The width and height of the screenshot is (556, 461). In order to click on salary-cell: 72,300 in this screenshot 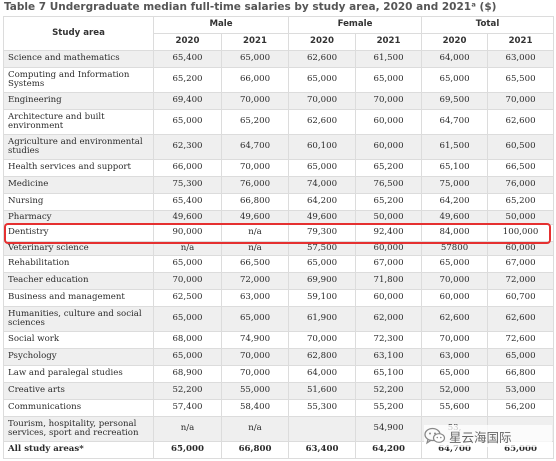, I will do `click(389, 340)`.